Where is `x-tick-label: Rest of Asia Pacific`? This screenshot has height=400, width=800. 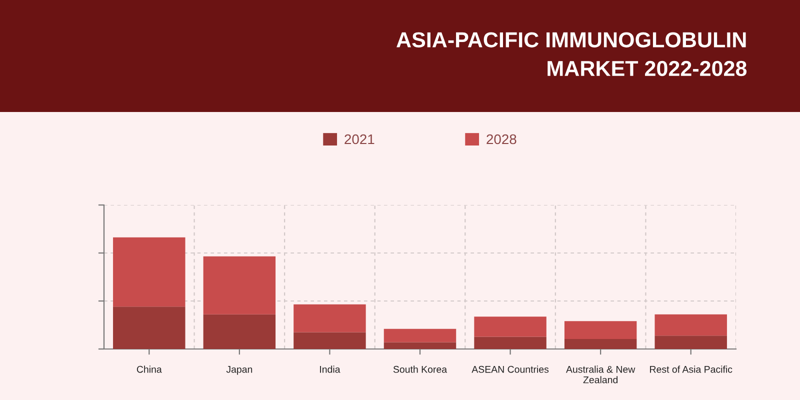
x-tick-label: Rest of Asia Pacific is located at coordinates (691, 369).